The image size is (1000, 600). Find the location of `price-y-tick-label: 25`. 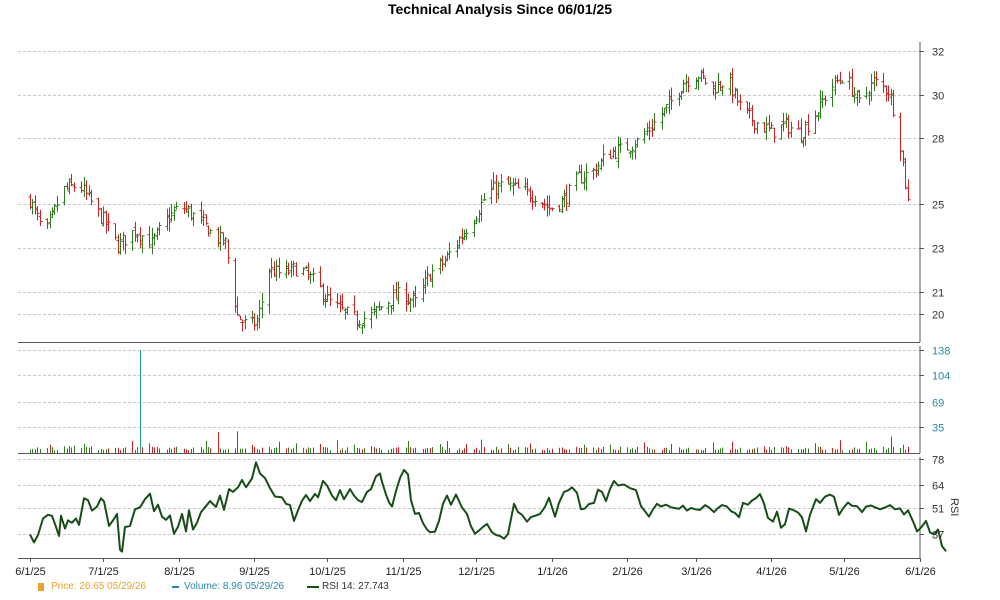

price-y-tick-label: 25 is located at coordinates (938, 206).